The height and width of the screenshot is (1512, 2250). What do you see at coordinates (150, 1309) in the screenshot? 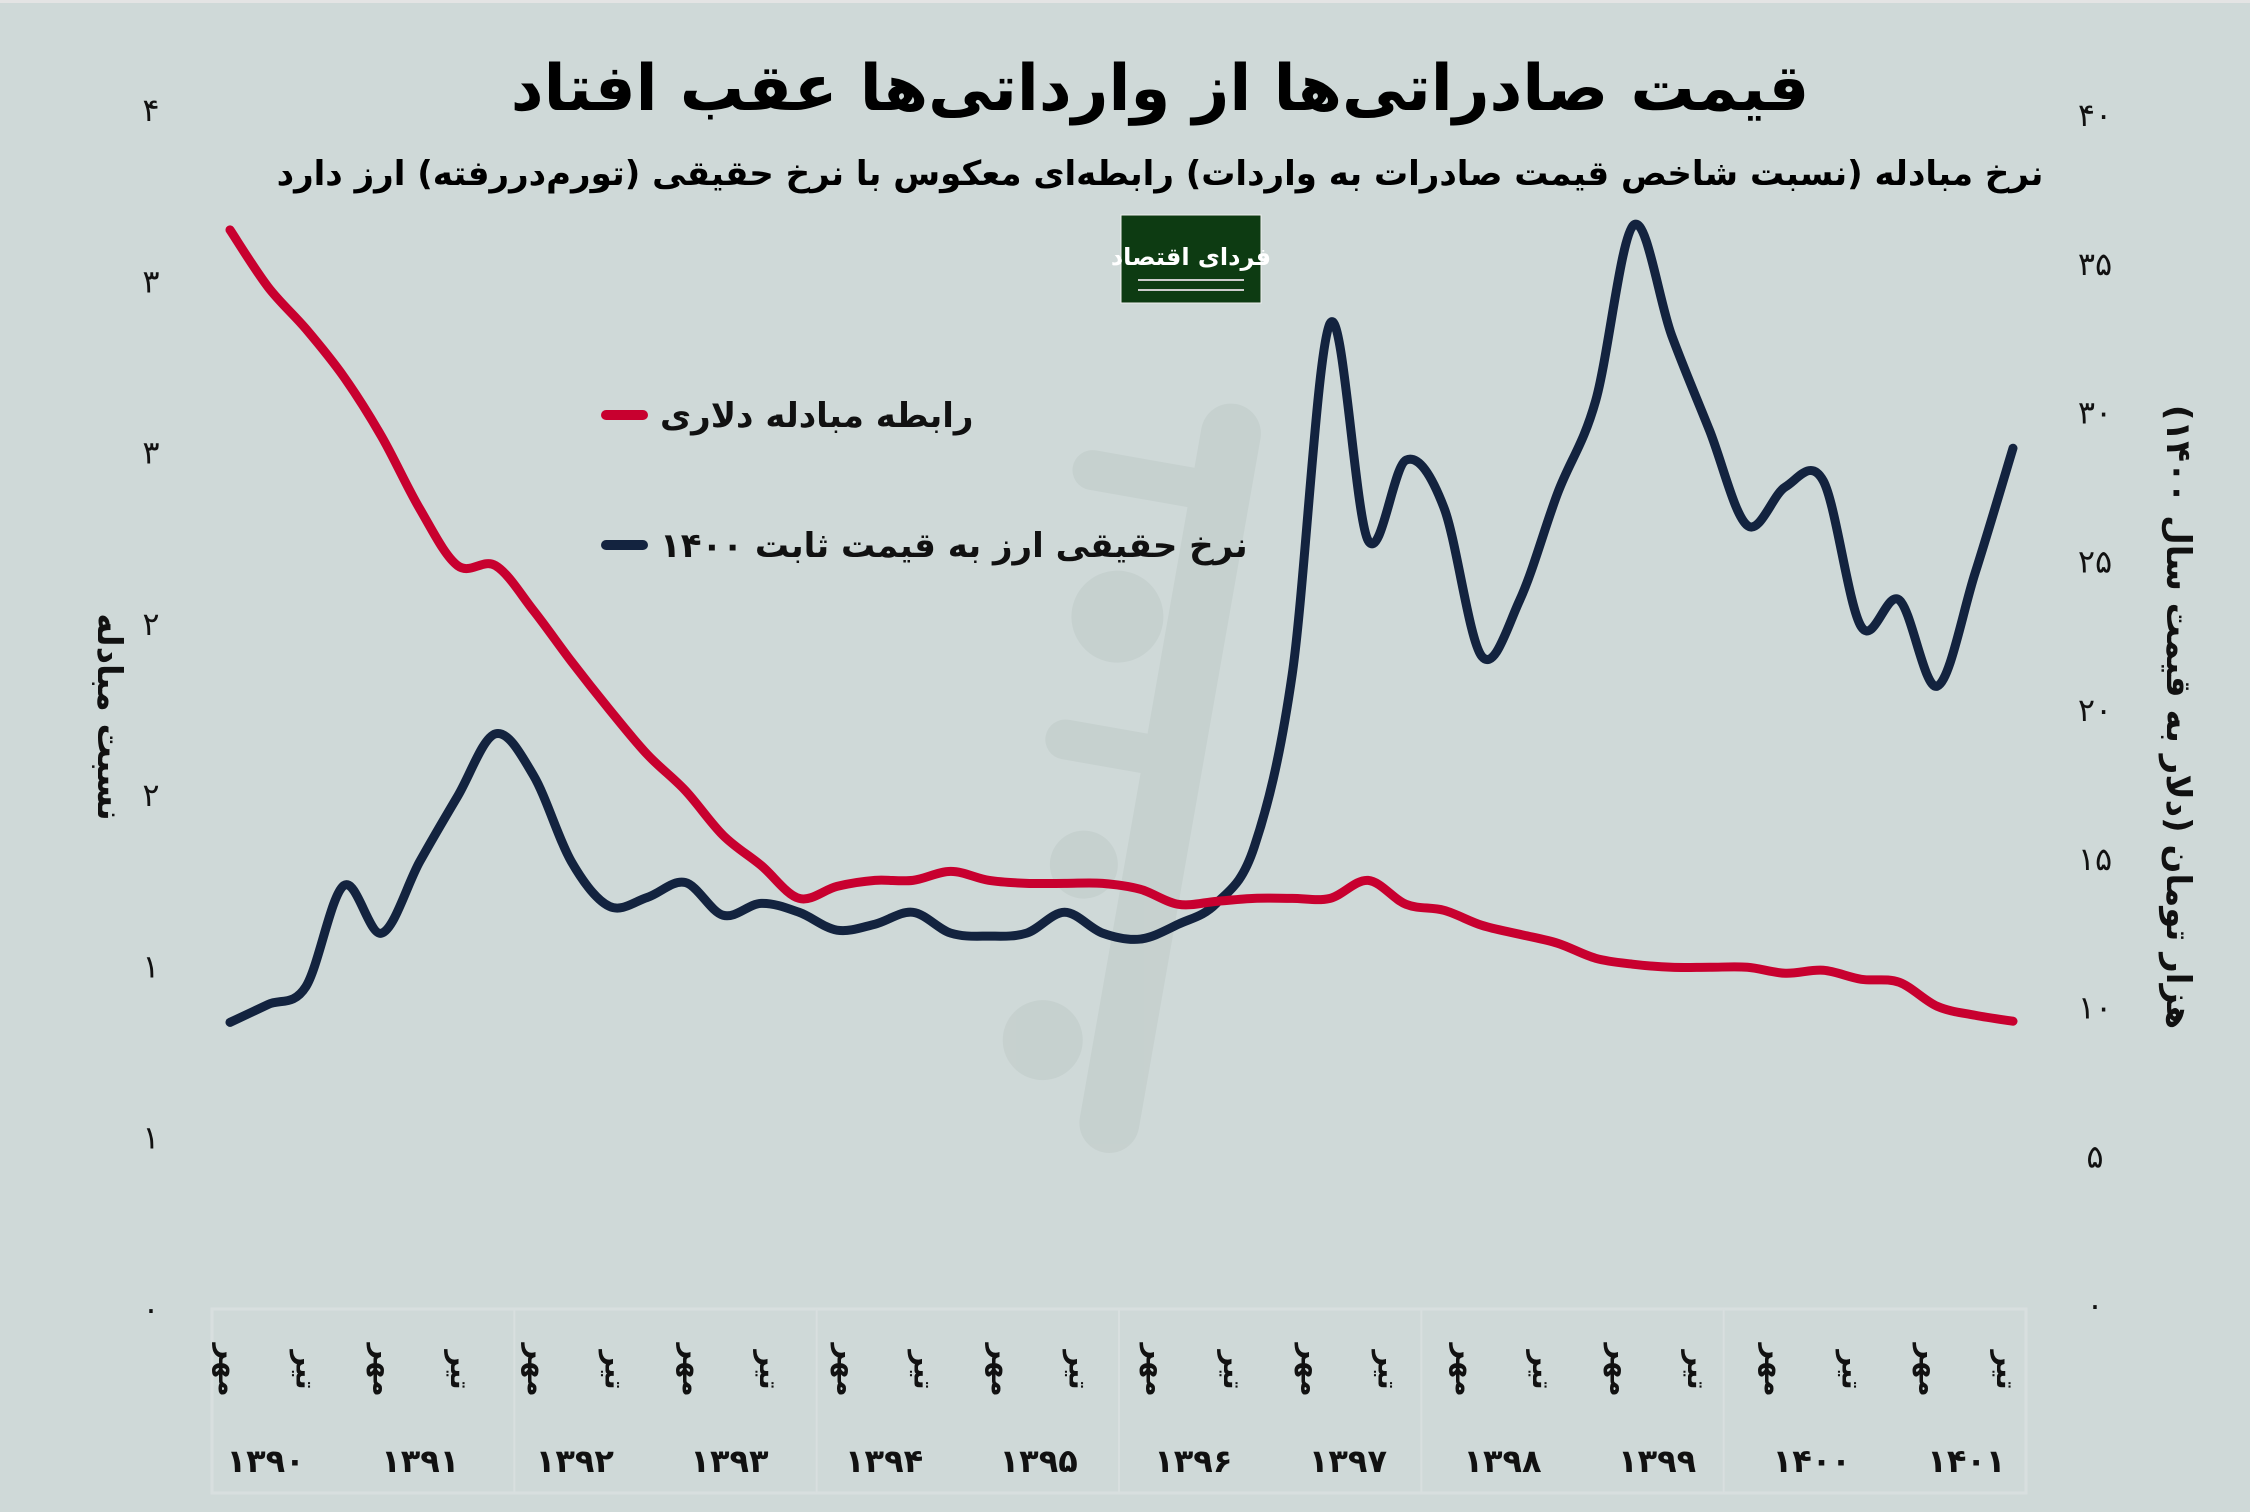
I see `left-tick-label: ۰` at bounding box center [150, 1309].